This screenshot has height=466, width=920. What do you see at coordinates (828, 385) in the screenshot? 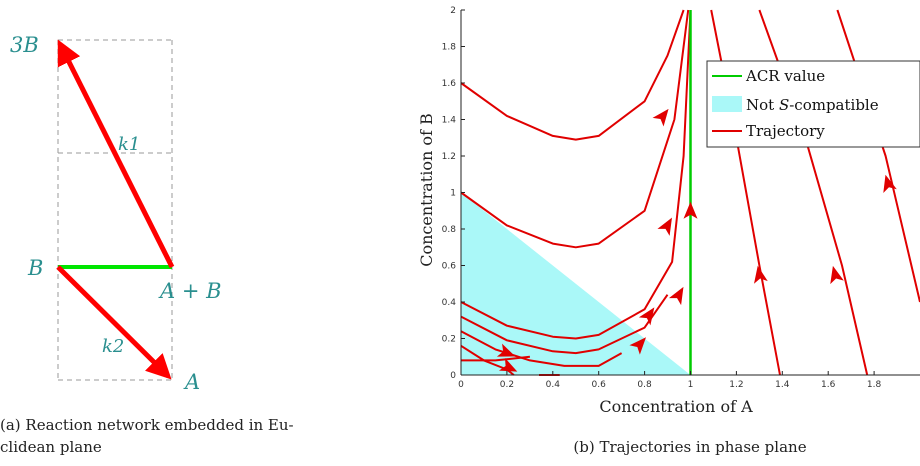
I see `x-tick-label: 1.6` at bounding box center [828, 385].